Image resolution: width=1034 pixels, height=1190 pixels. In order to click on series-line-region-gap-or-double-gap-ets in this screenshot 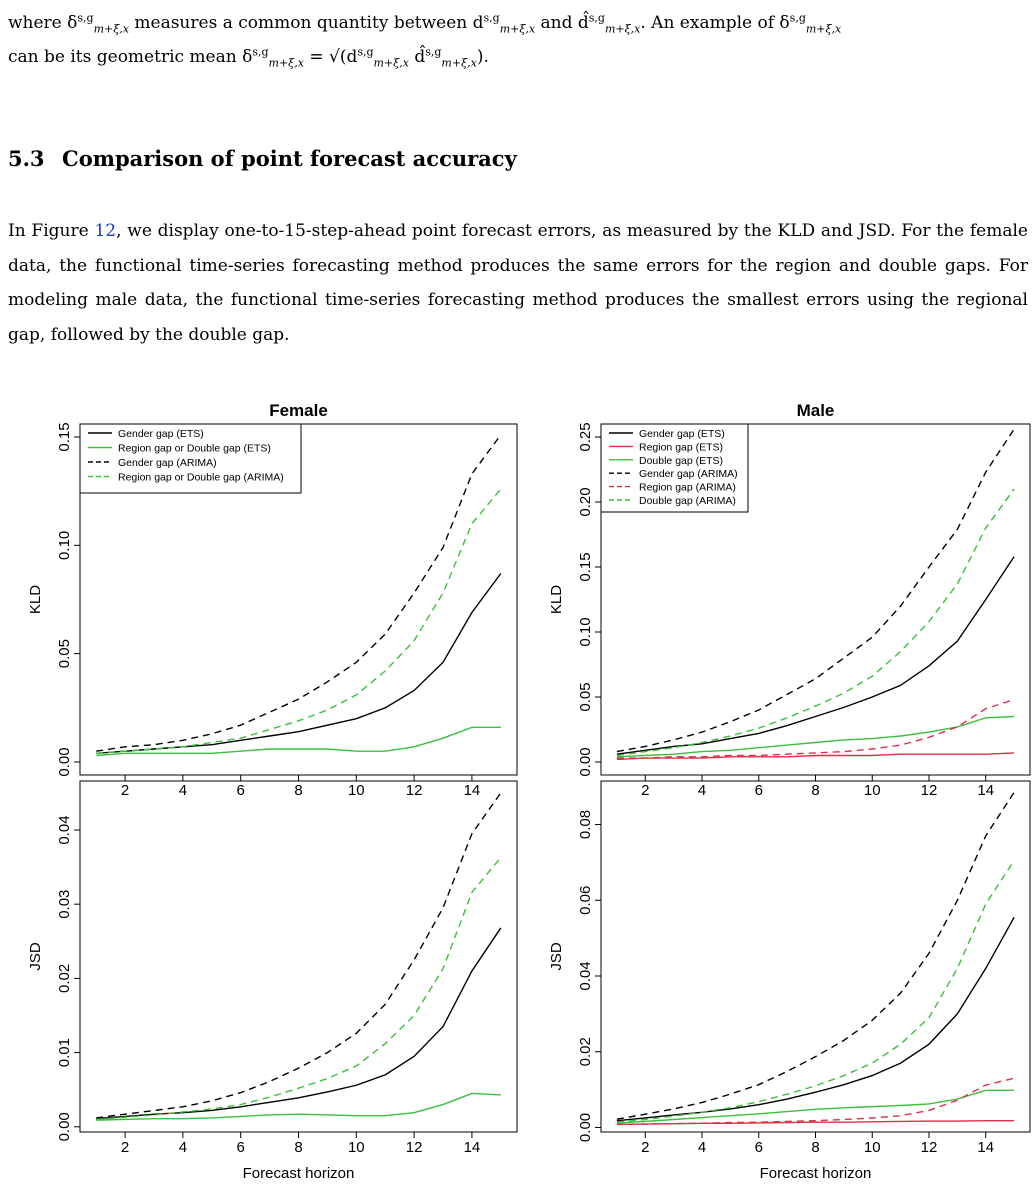, I will do `click(298, 741)`.